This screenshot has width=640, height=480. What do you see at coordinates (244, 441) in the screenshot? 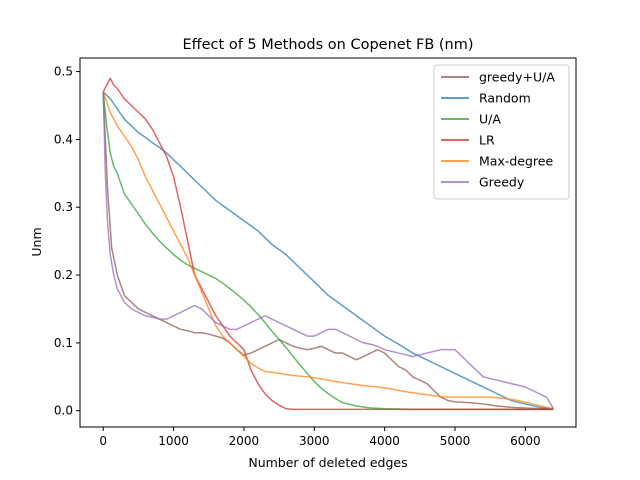
I see `x-tick-label: 2000` at bounding box center [244, 441].